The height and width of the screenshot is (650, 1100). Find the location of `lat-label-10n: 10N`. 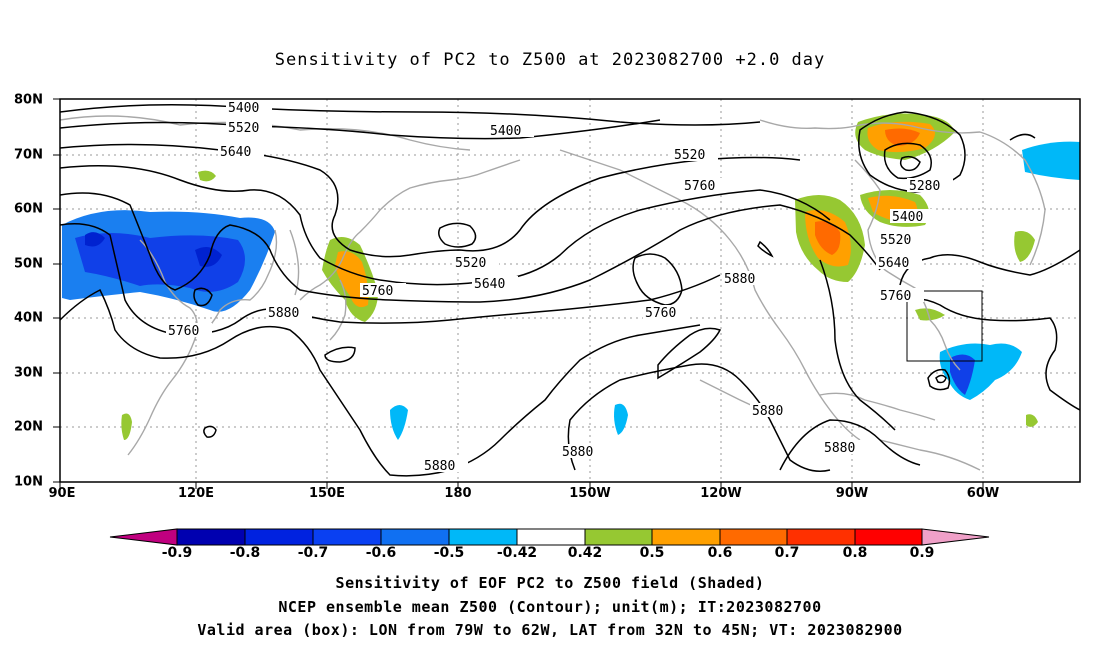

lat-label-10n: 10N is located at coordinates (28, 482).